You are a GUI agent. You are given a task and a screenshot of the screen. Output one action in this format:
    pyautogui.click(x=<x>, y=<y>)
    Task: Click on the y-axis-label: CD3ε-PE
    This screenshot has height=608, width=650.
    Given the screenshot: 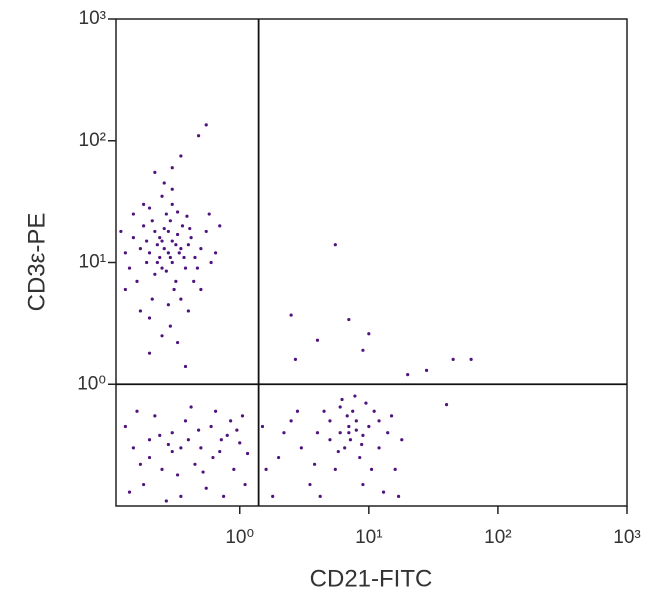 What is the action you would take?
    pyautogui.click(x=36, y=262)
    